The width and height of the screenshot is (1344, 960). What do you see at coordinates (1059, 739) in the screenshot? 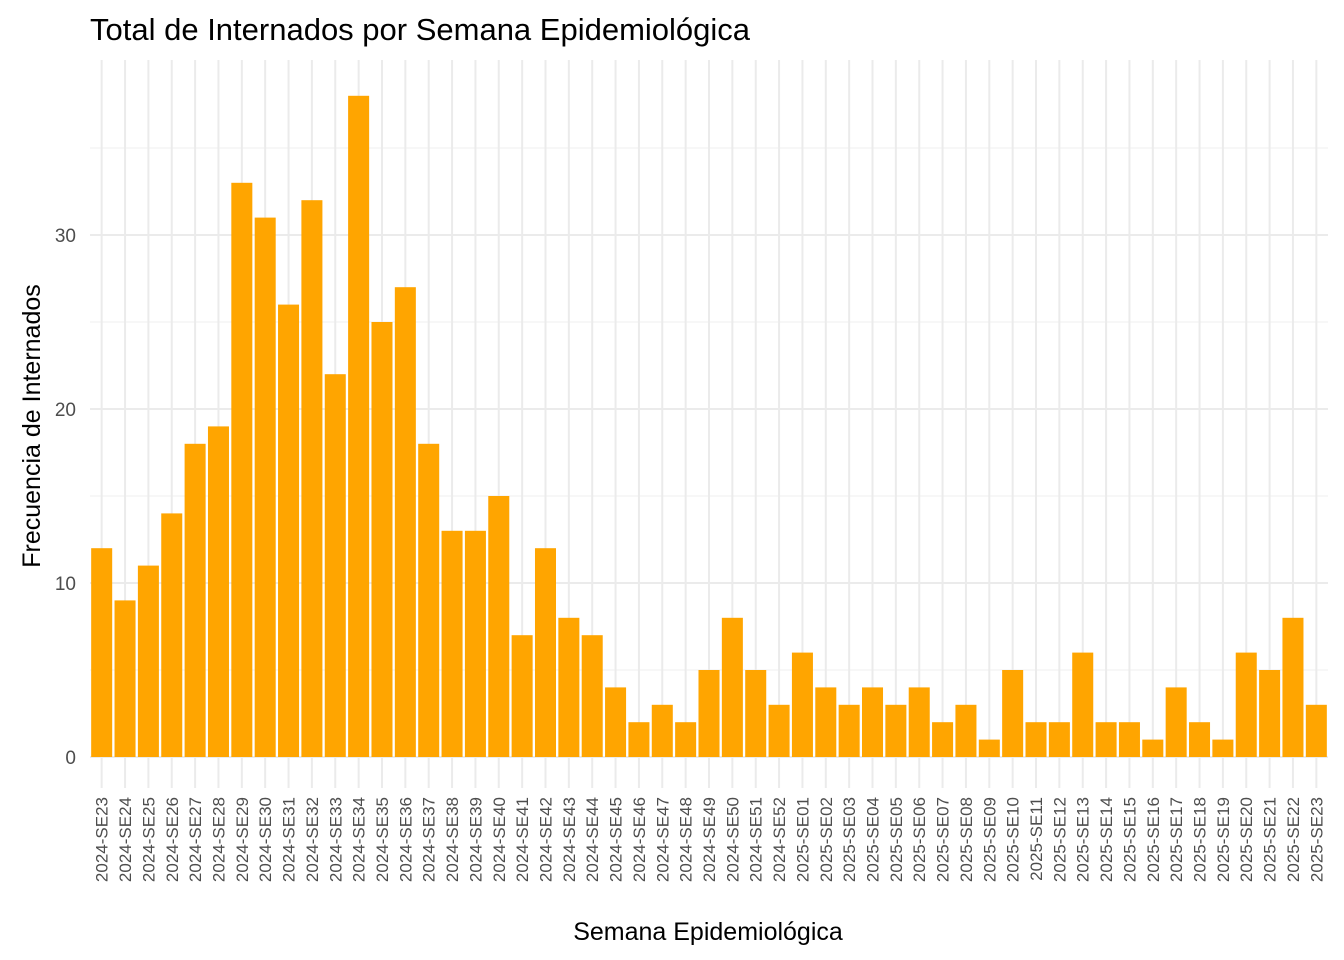
I see `bar-2025-SE12` at bounding box center [1059, 739].